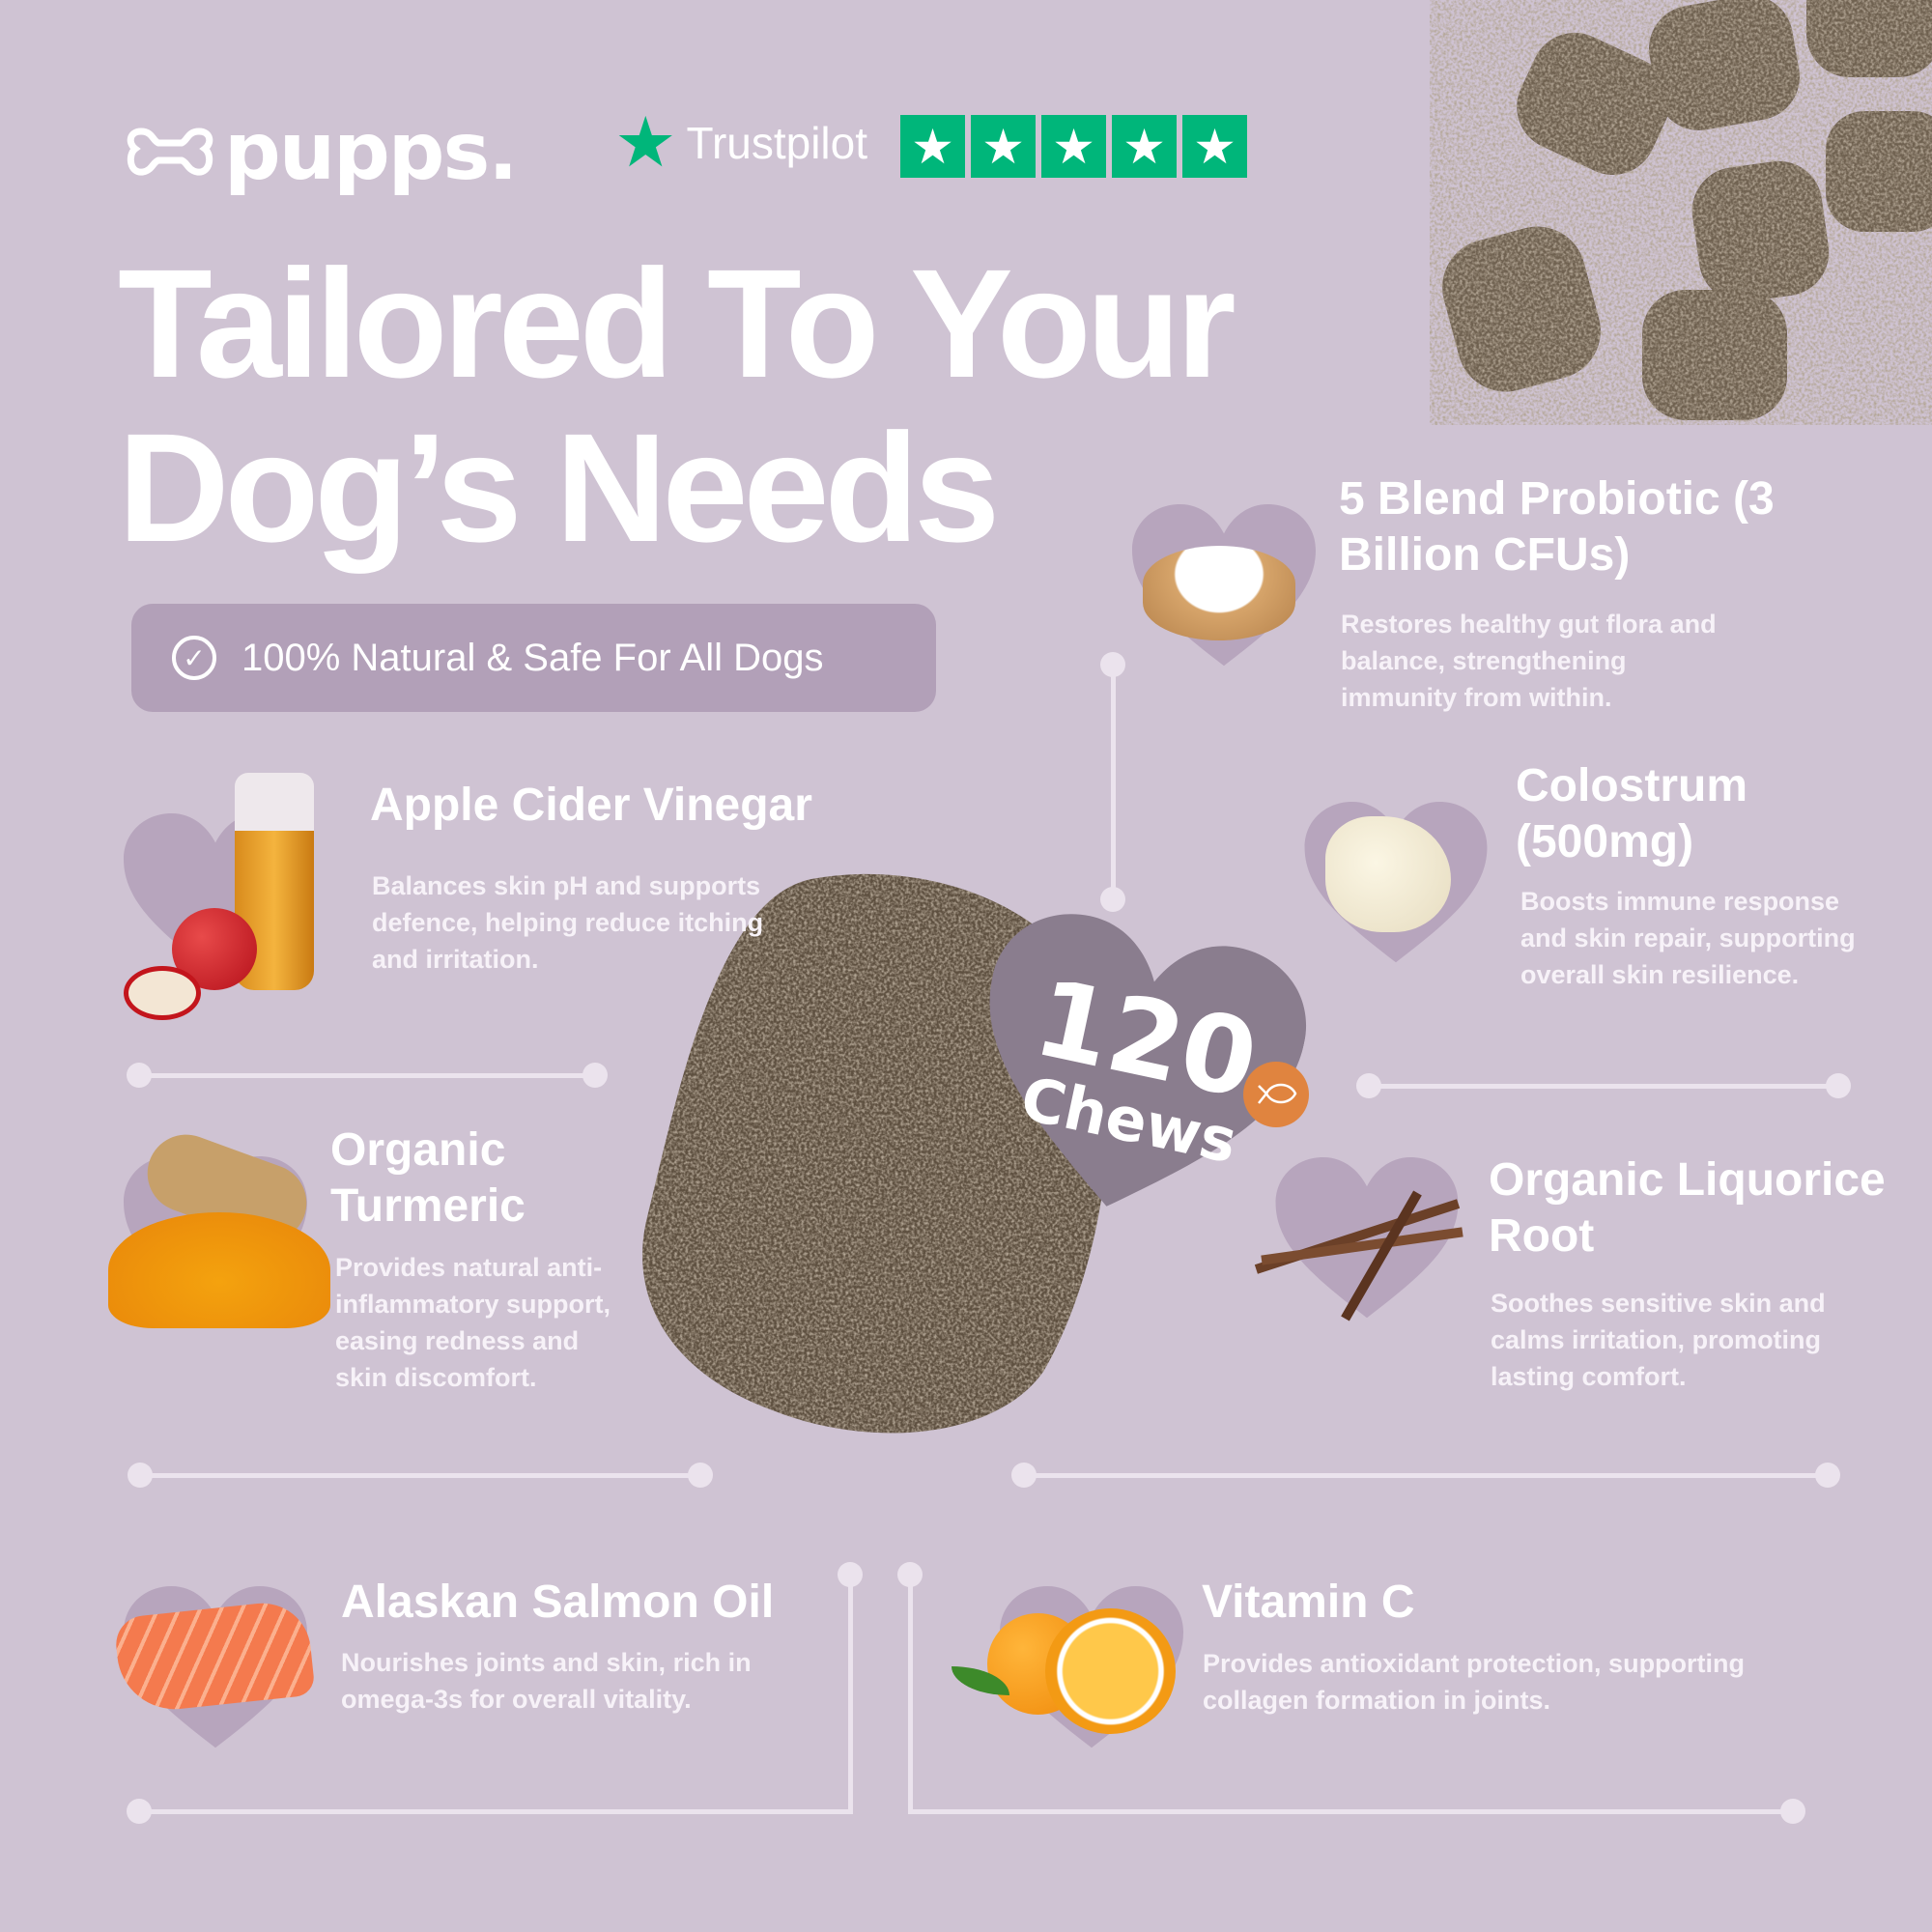 The height and width of the screenshot is (1932, 1932). I want to click on chews-image, so click(1681, 212).